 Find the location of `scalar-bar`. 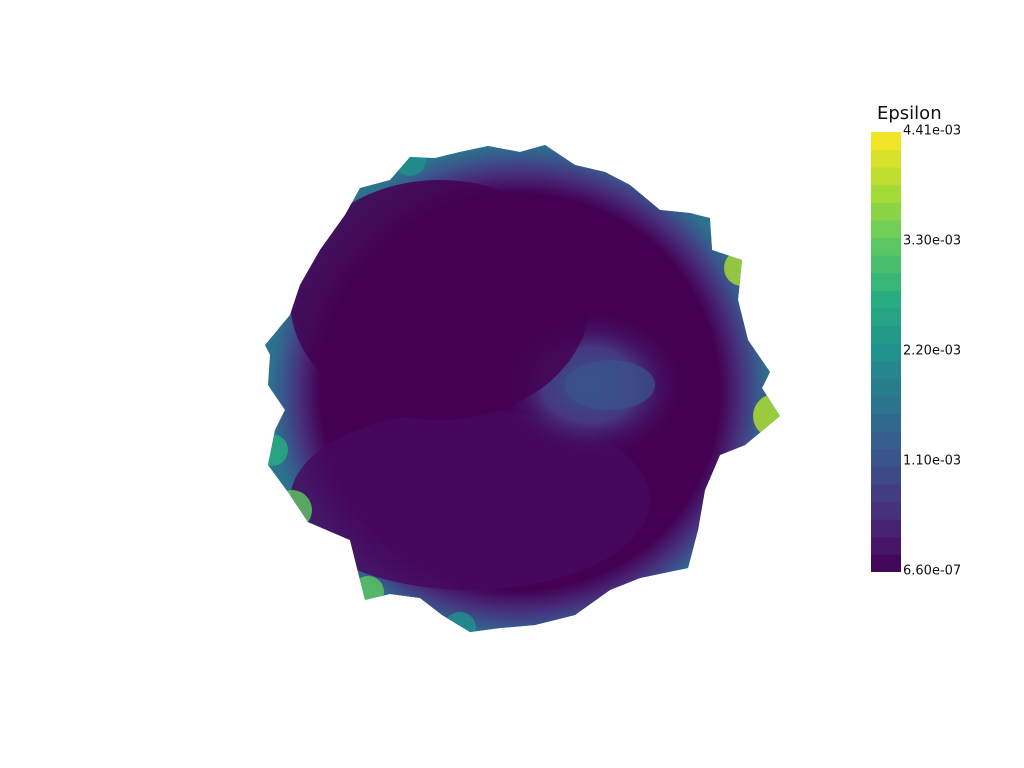

scalar-bar is located at coordinates (886, 352).